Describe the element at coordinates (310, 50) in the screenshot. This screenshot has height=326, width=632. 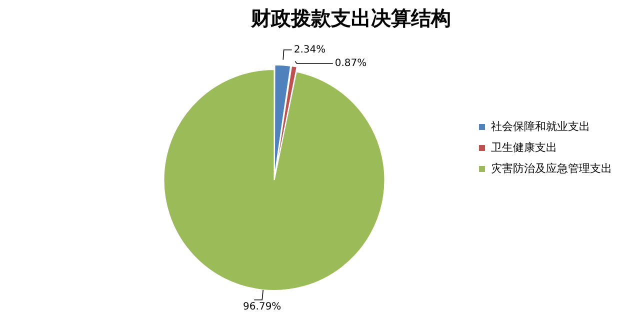
I see `data-label: 2.34%` at that location.